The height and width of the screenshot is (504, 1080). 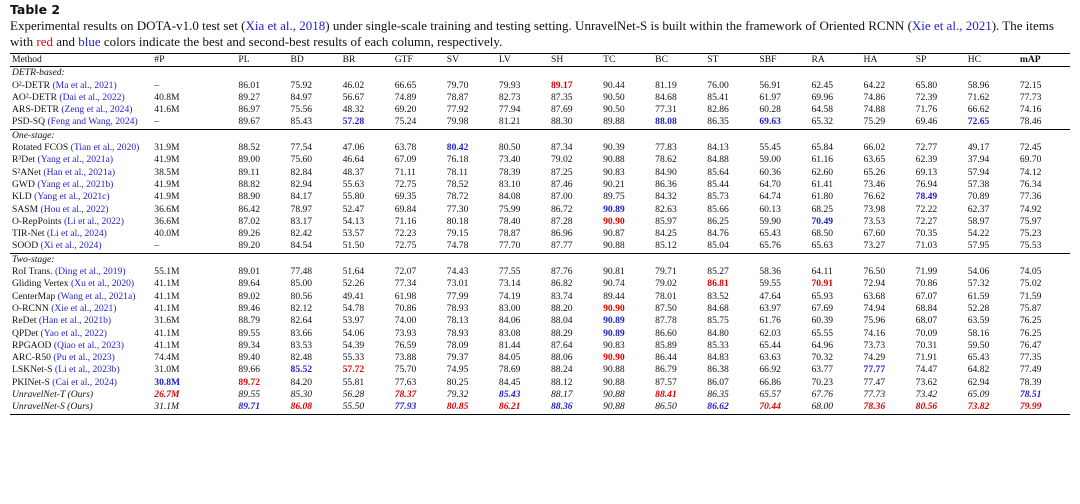 I want to click on method-cell: GWD (Yang et al., 2021b), so click(x=81, y=185).